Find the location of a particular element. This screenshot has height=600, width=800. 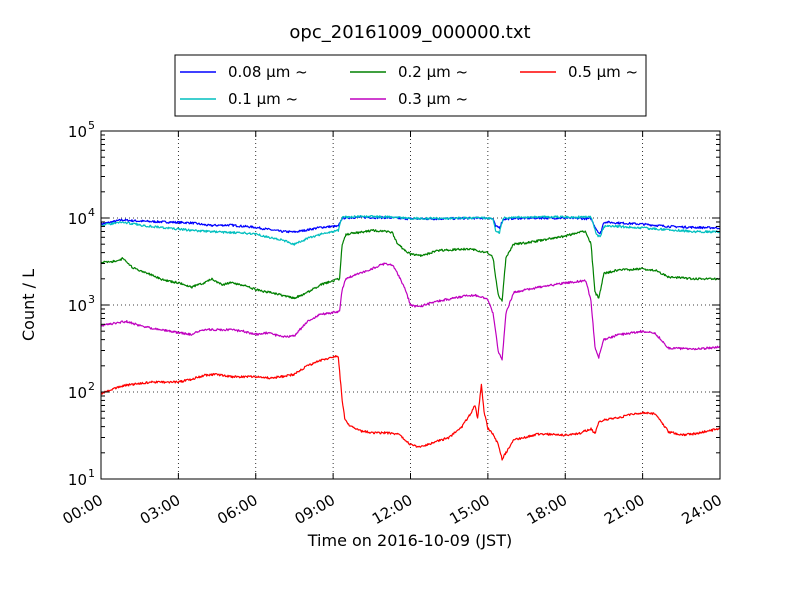

legend-box is located at coordinates (410, 85).